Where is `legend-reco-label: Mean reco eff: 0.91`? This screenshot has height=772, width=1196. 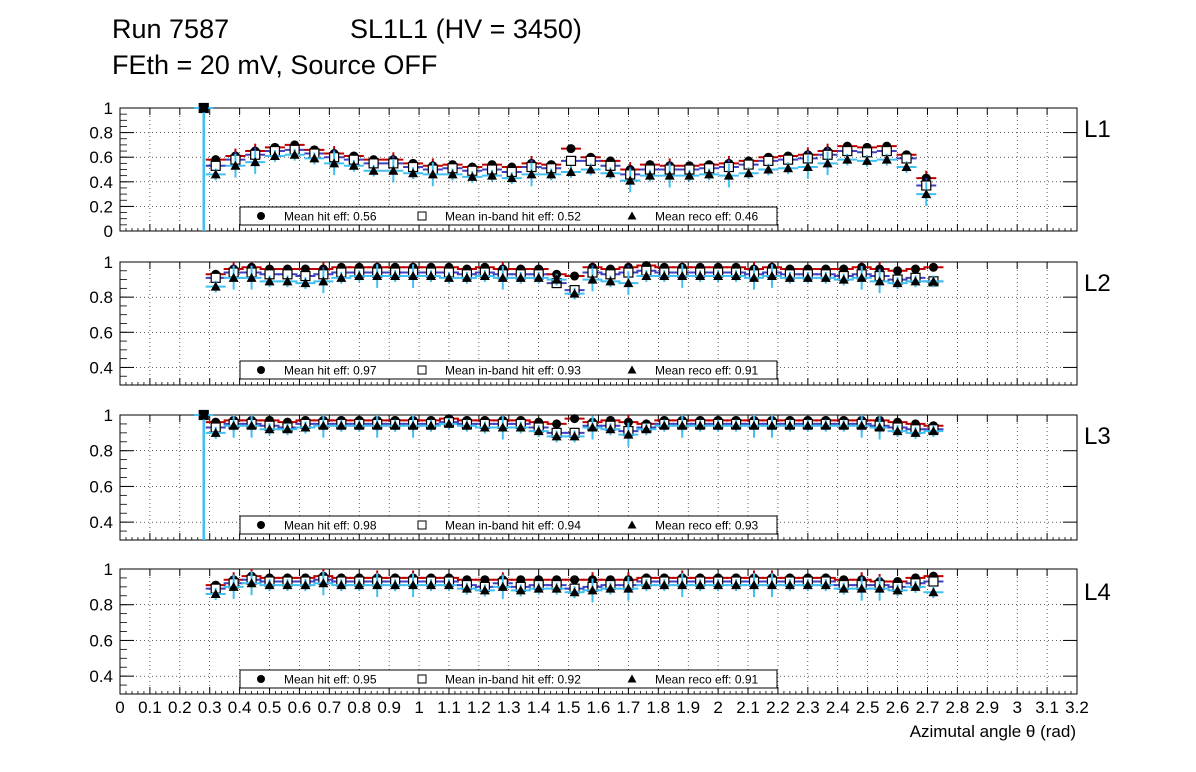 legend-reco-label: Mean reco eff: 0.91 is located at coordinates (707, 371).